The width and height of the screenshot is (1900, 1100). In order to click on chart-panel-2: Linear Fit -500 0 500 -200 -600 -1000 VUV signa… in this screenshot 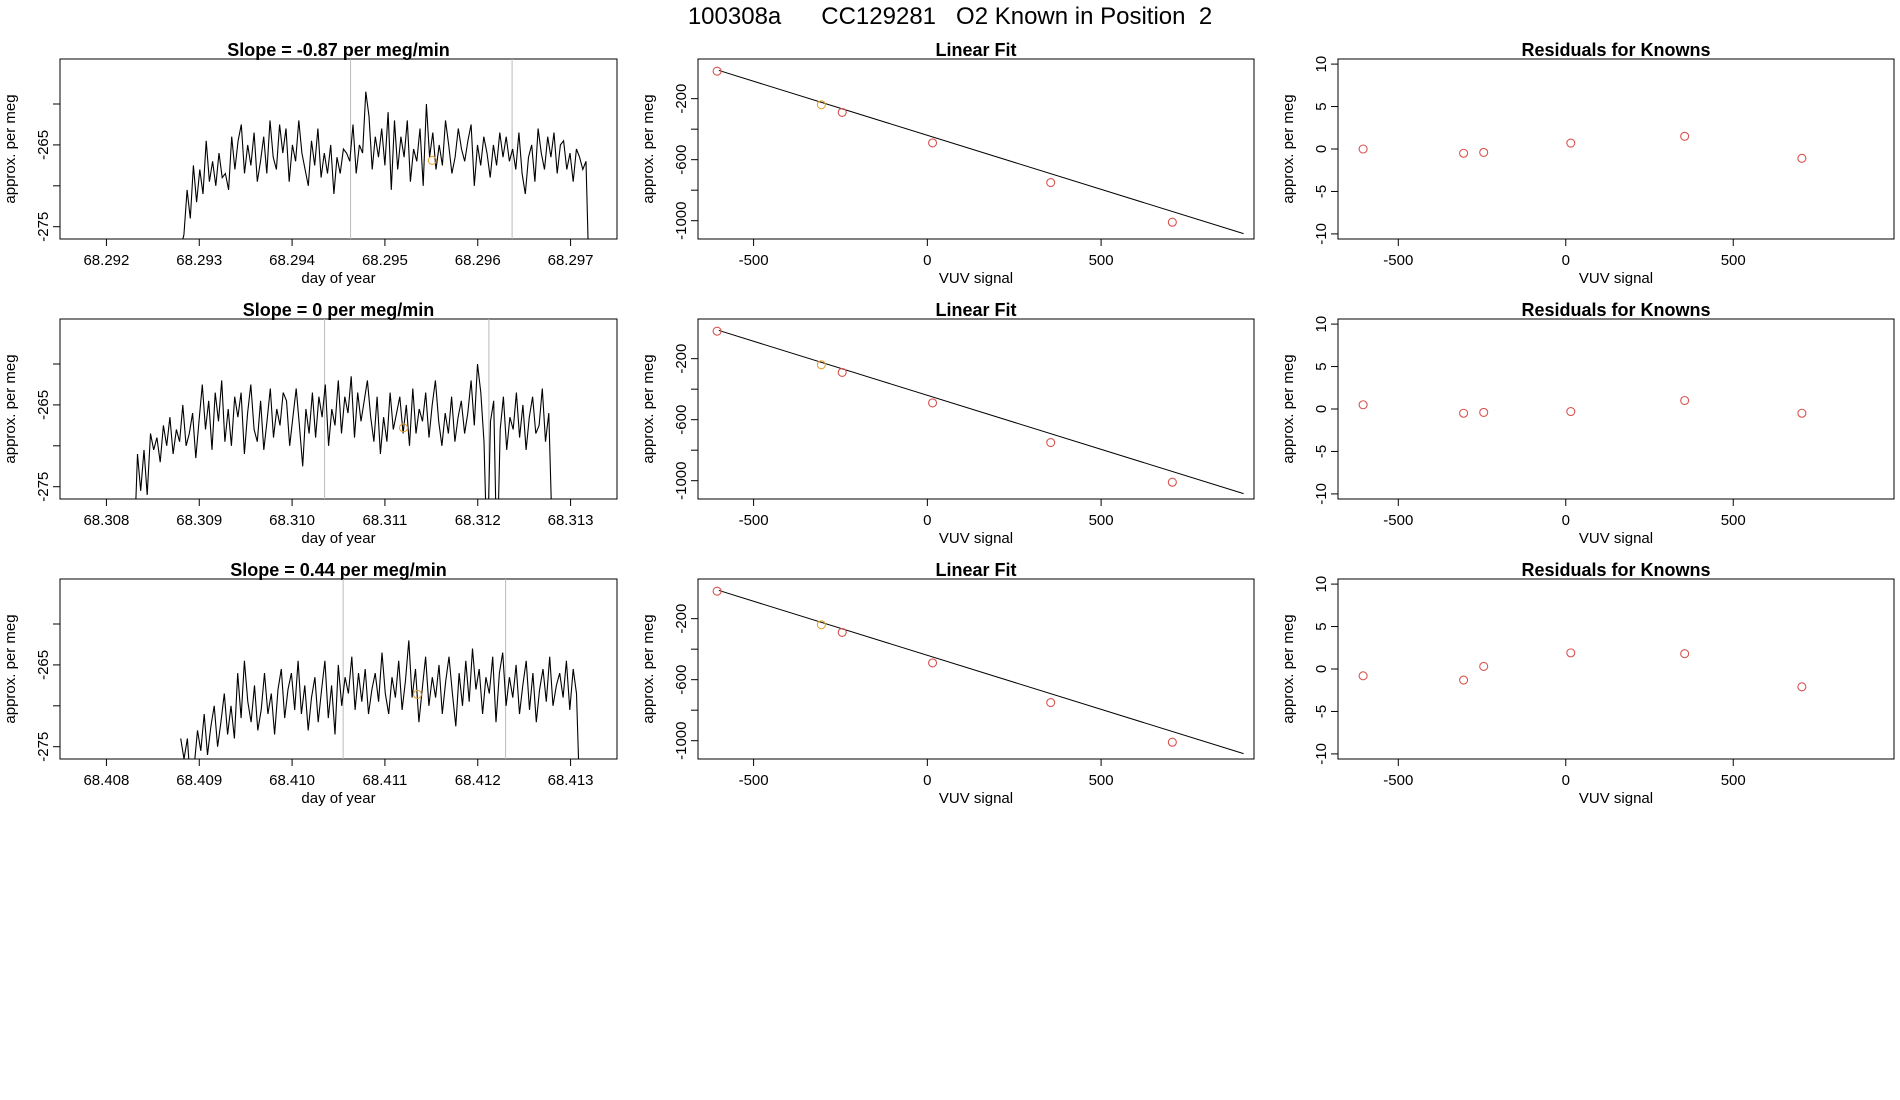, I will do `click(947, 163)`.